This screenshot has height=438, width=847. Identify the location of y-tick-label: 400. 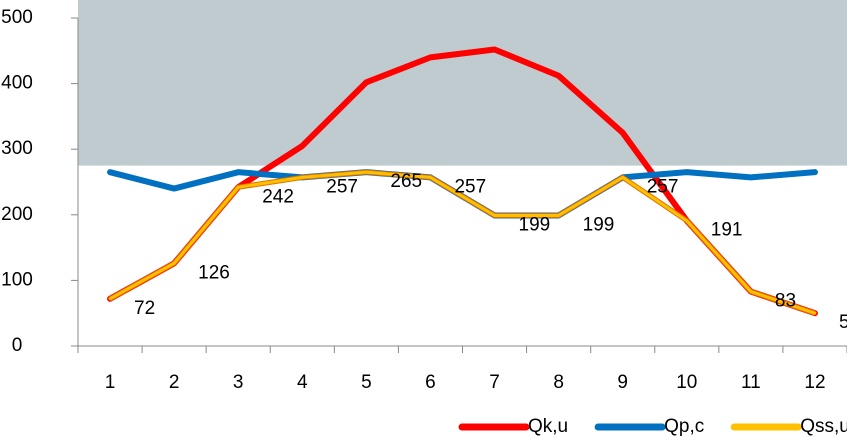
(17, 83).